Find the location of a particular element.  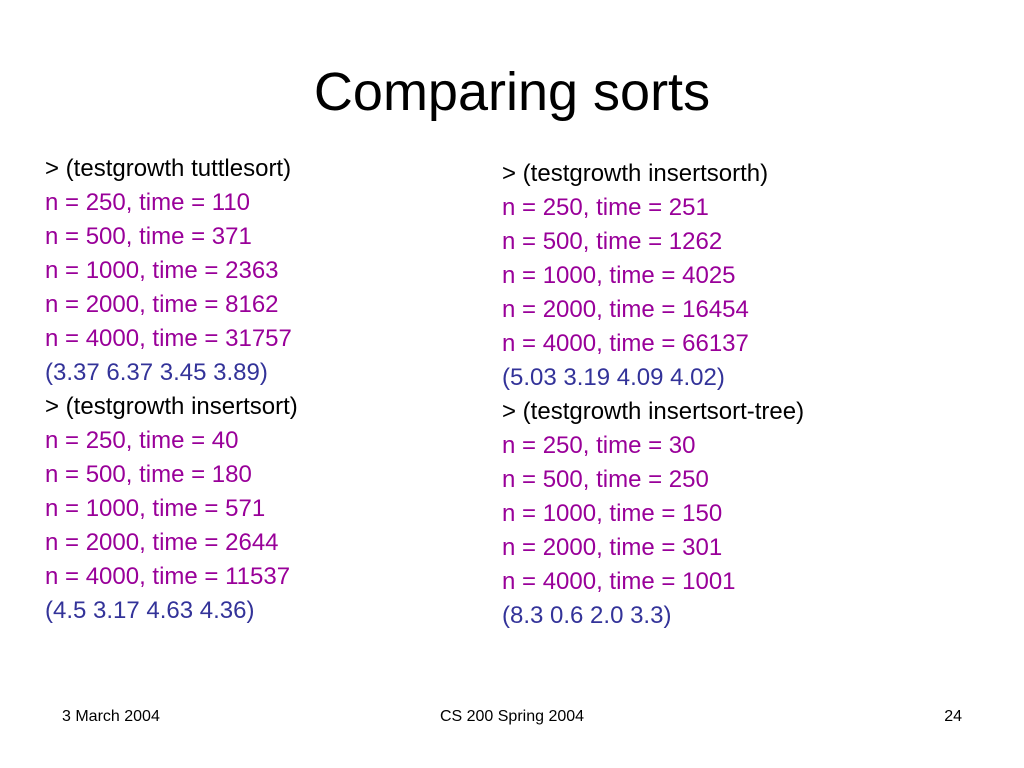

left-line-command: > (testgrowth insertsort) is located at coordinates (171, 406).